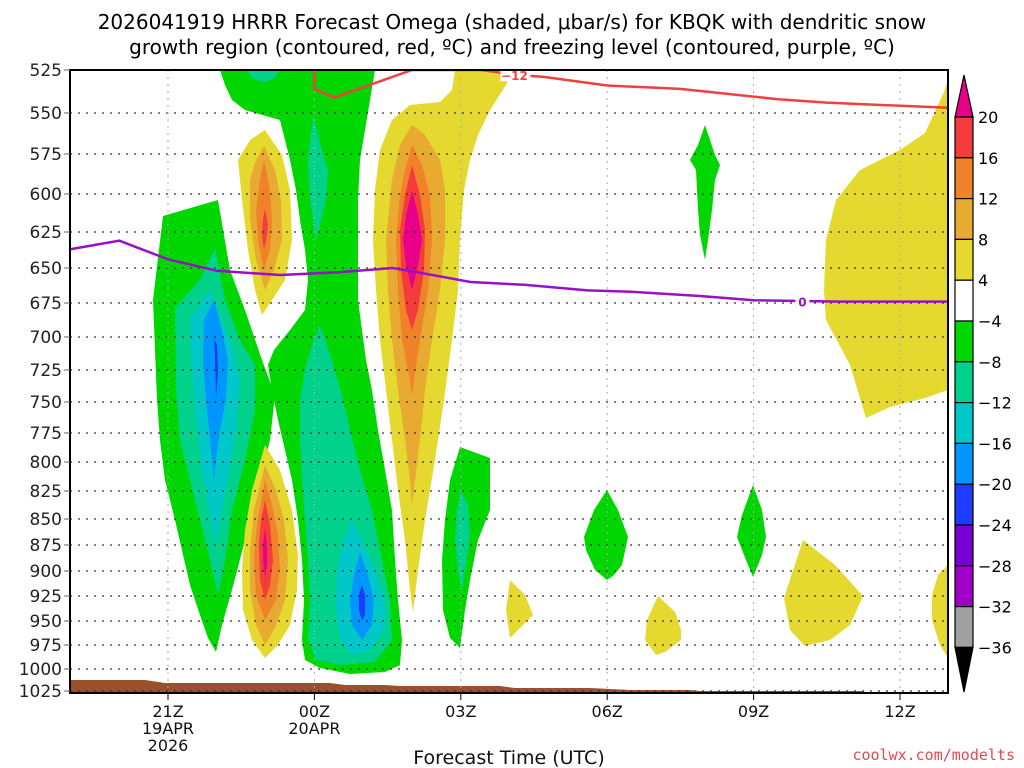 Image resolution: width=1024 pixels, height=768 pixels. I want to click on y-tick-label: 850, so click(46, 520).